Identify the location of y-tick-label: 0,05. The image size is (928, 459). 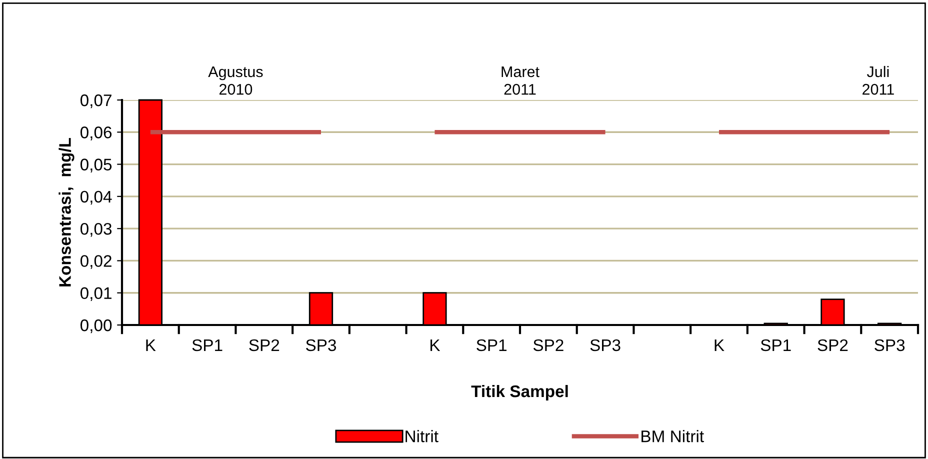
(96, 165).